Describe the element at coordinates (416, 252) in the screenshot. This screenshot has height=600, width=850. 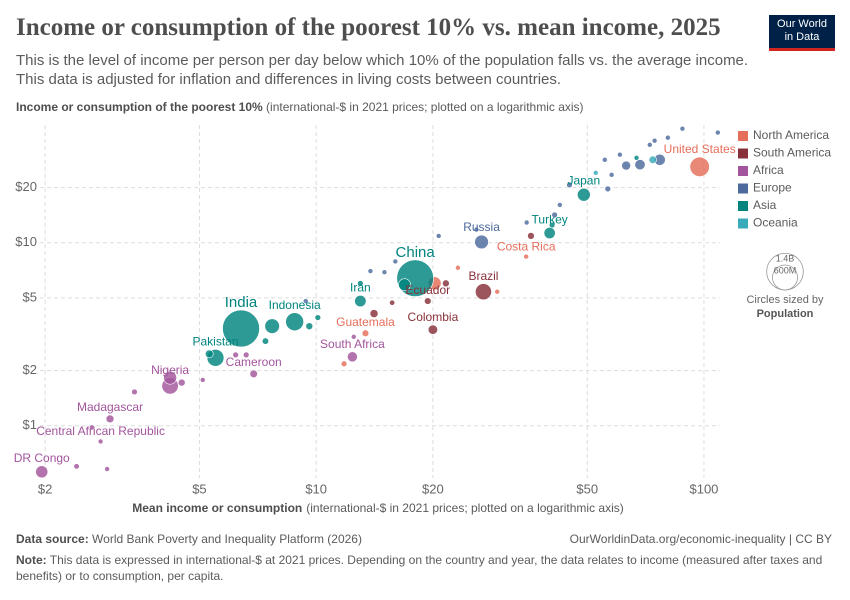
I see `point-label: China` at that location.